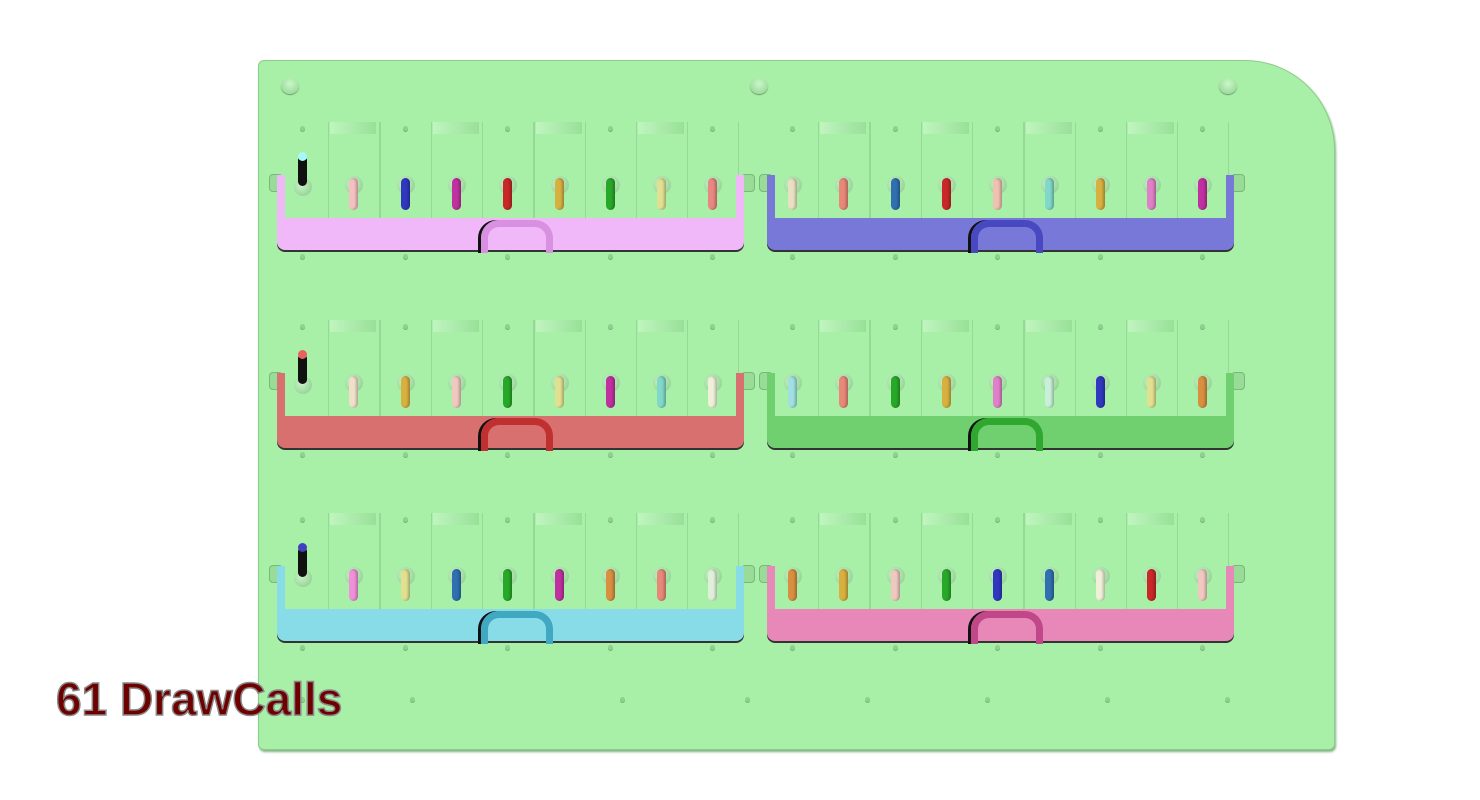 The height and width of the screenshot is (800, 1480). What do you see at coordinates (1203, 561) in the screenshot?
I see `switch-slot` at bounding box center [1203, 561].